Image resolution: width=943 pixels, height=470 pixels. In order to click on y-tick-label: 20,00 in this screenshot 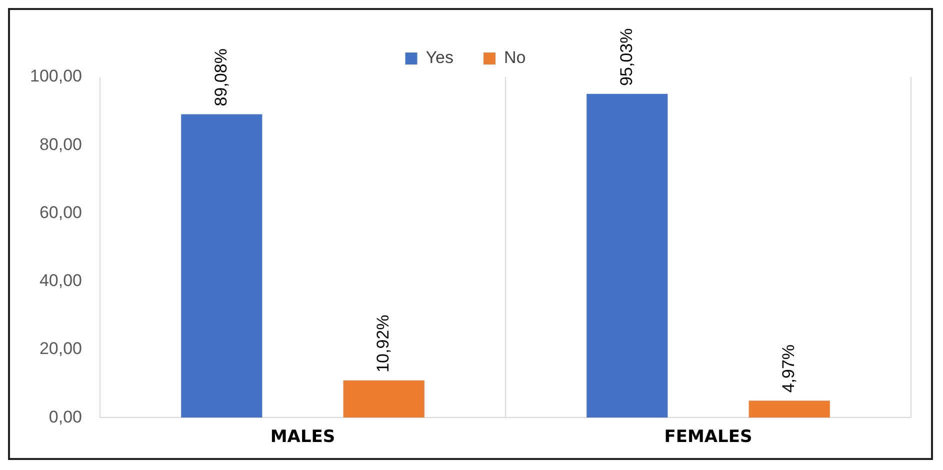, I will do `click(60, 348)`.